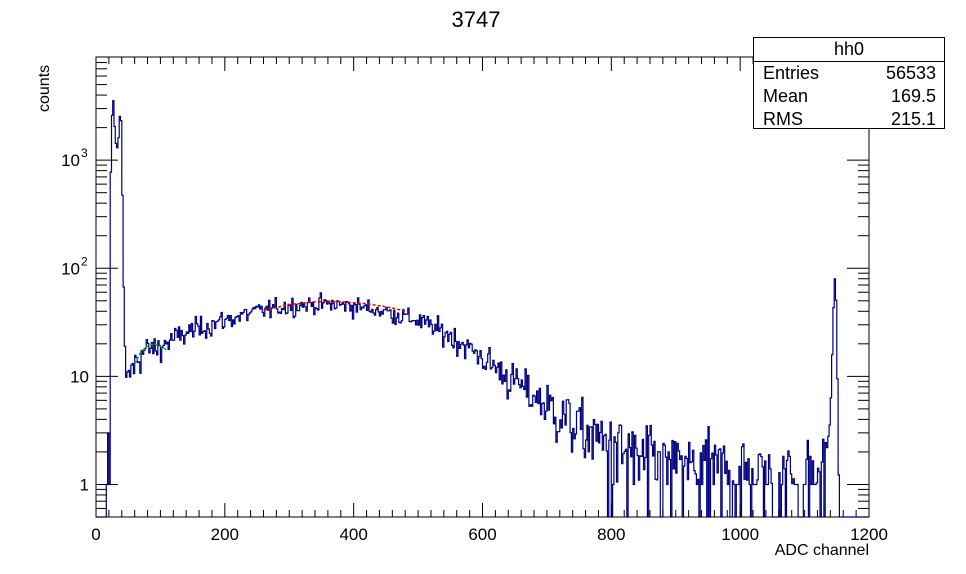  What do you see at coordinates (822, 550) in the screenshot?
I see `x-axis-title: ADC channel` at bounding box center [822, 550].